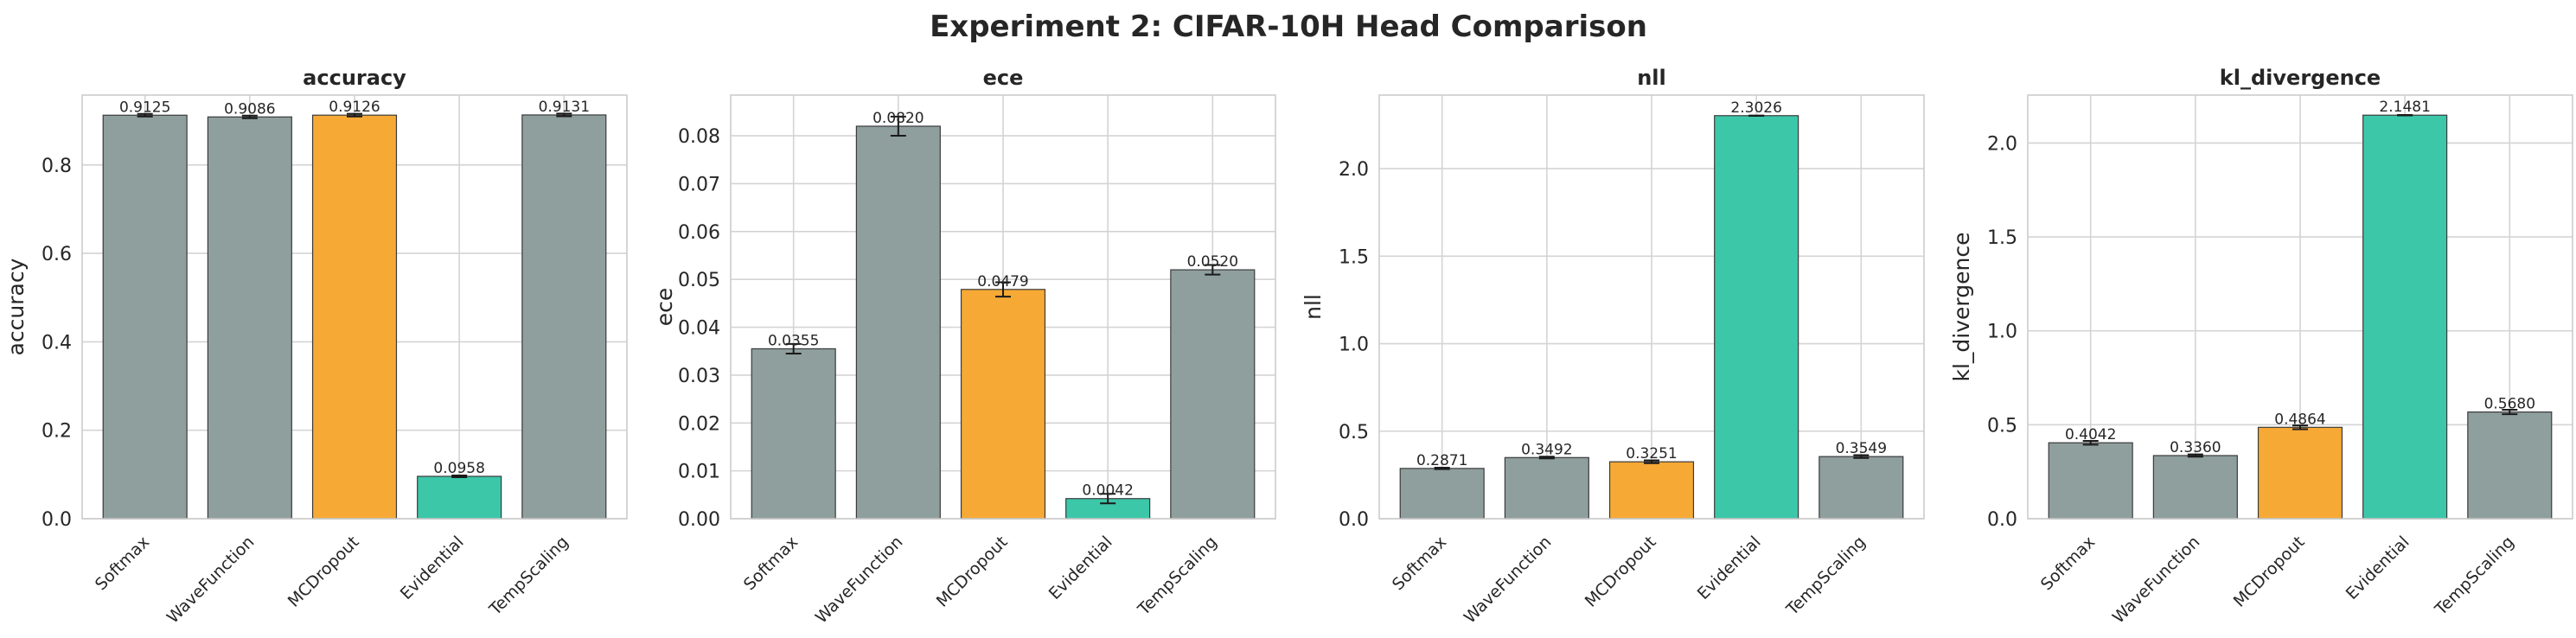  Describe the element at coordinates (1107, 491) in the screenshot. I see `data-label: 0.0042` at that location.